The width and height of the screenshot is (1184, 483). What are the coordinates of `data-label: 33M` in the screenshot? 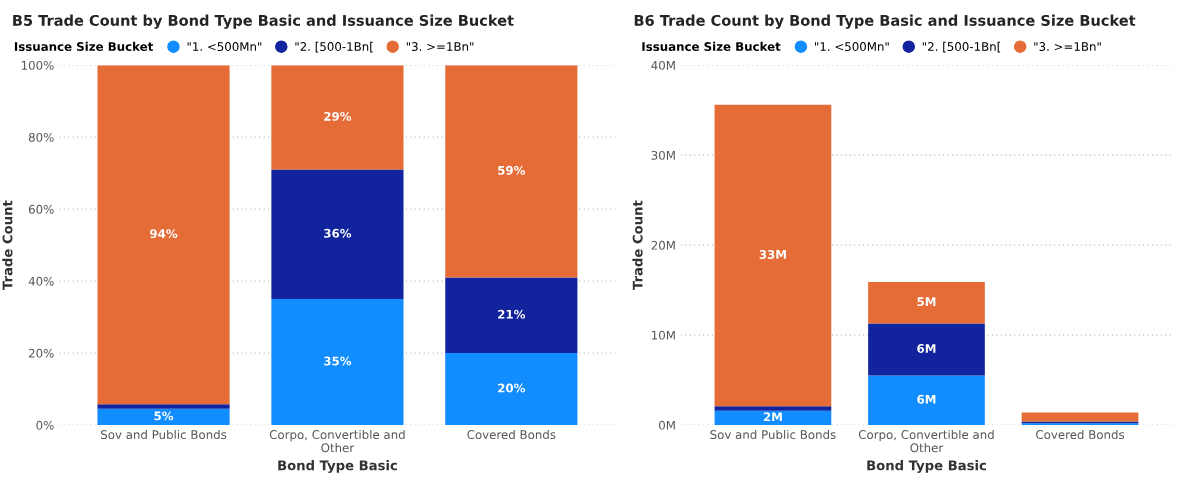 It's located at (772, 254).